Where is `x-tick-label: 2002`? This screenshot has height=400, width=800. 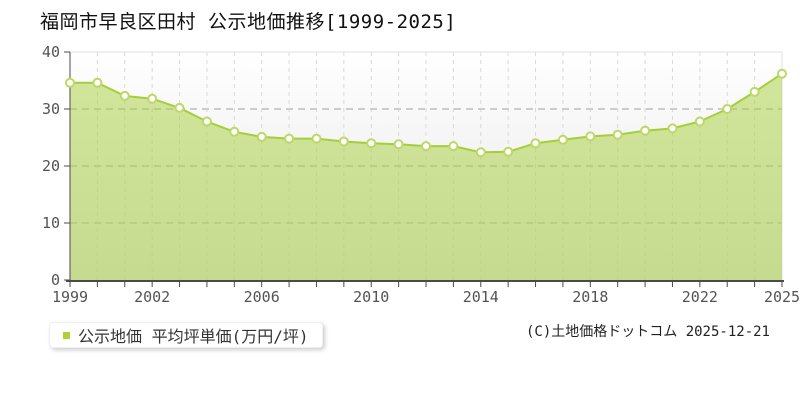 x-tick-label: 2002 is located at coordinates (152, 297).